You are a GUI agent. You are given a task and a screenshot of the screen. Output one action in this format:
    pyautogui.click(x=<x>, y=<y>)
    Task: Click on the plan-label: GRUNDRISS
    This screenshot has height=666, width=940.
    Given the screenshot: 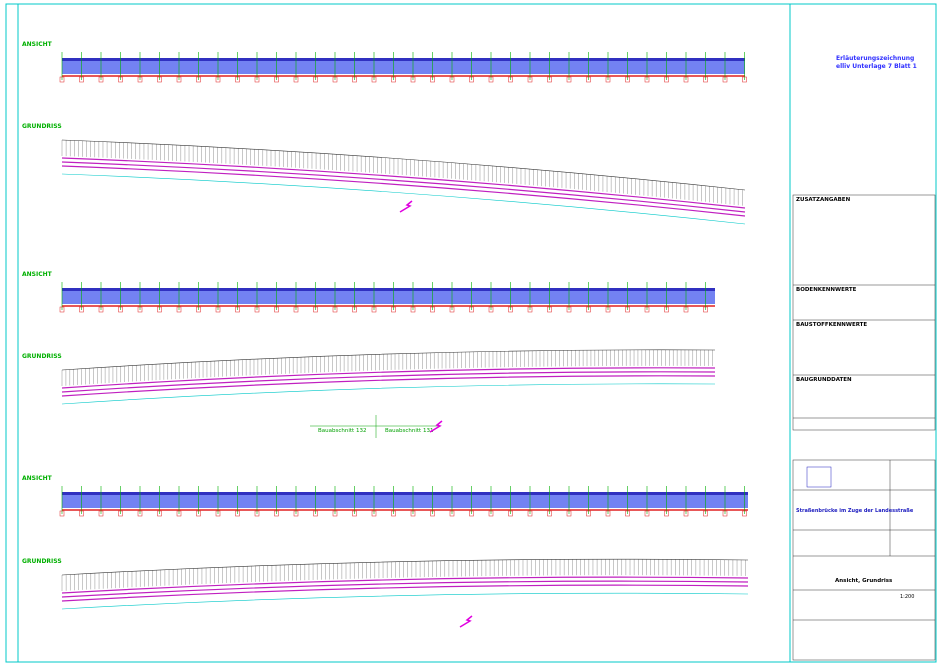 What is the action you would take?
    pyautogui.click(x=42, y=561)
    